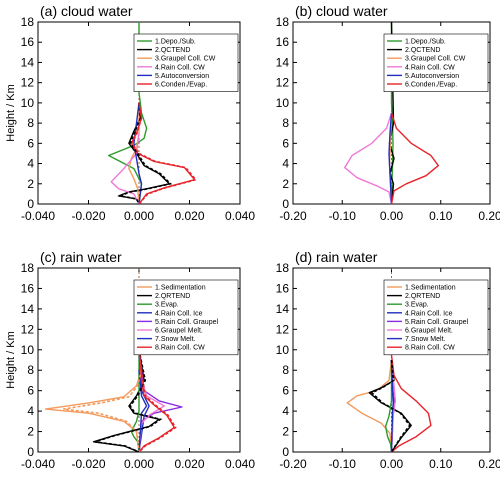  I want to click on legend-entry: 6.Graupel Melt., so click(179, 331).